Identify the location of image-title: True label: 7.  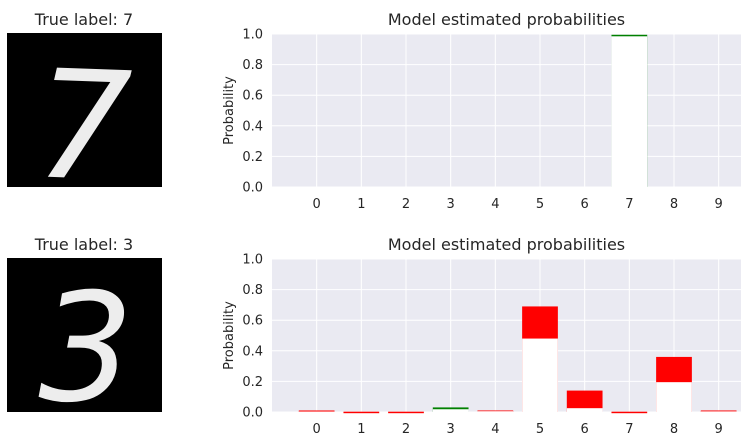
(83, 19).